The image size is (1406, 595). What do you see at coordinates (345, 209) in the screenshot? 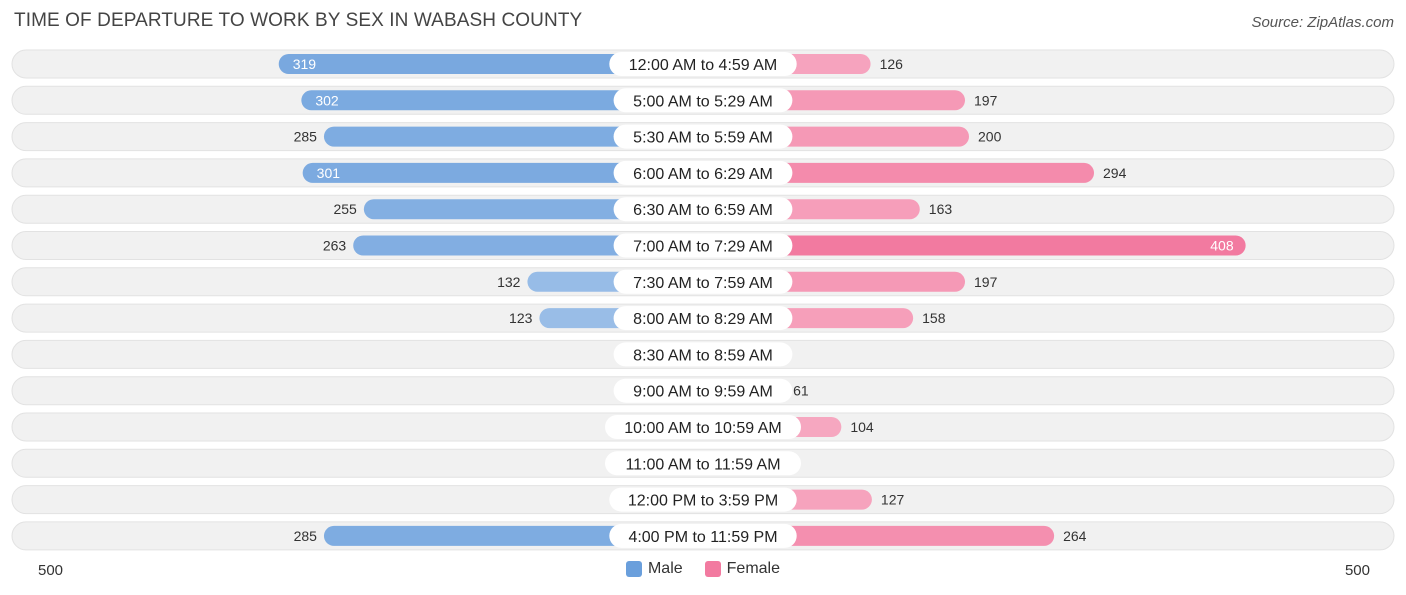
I see `male-value-label: 255` at bounding box center [345, 209].